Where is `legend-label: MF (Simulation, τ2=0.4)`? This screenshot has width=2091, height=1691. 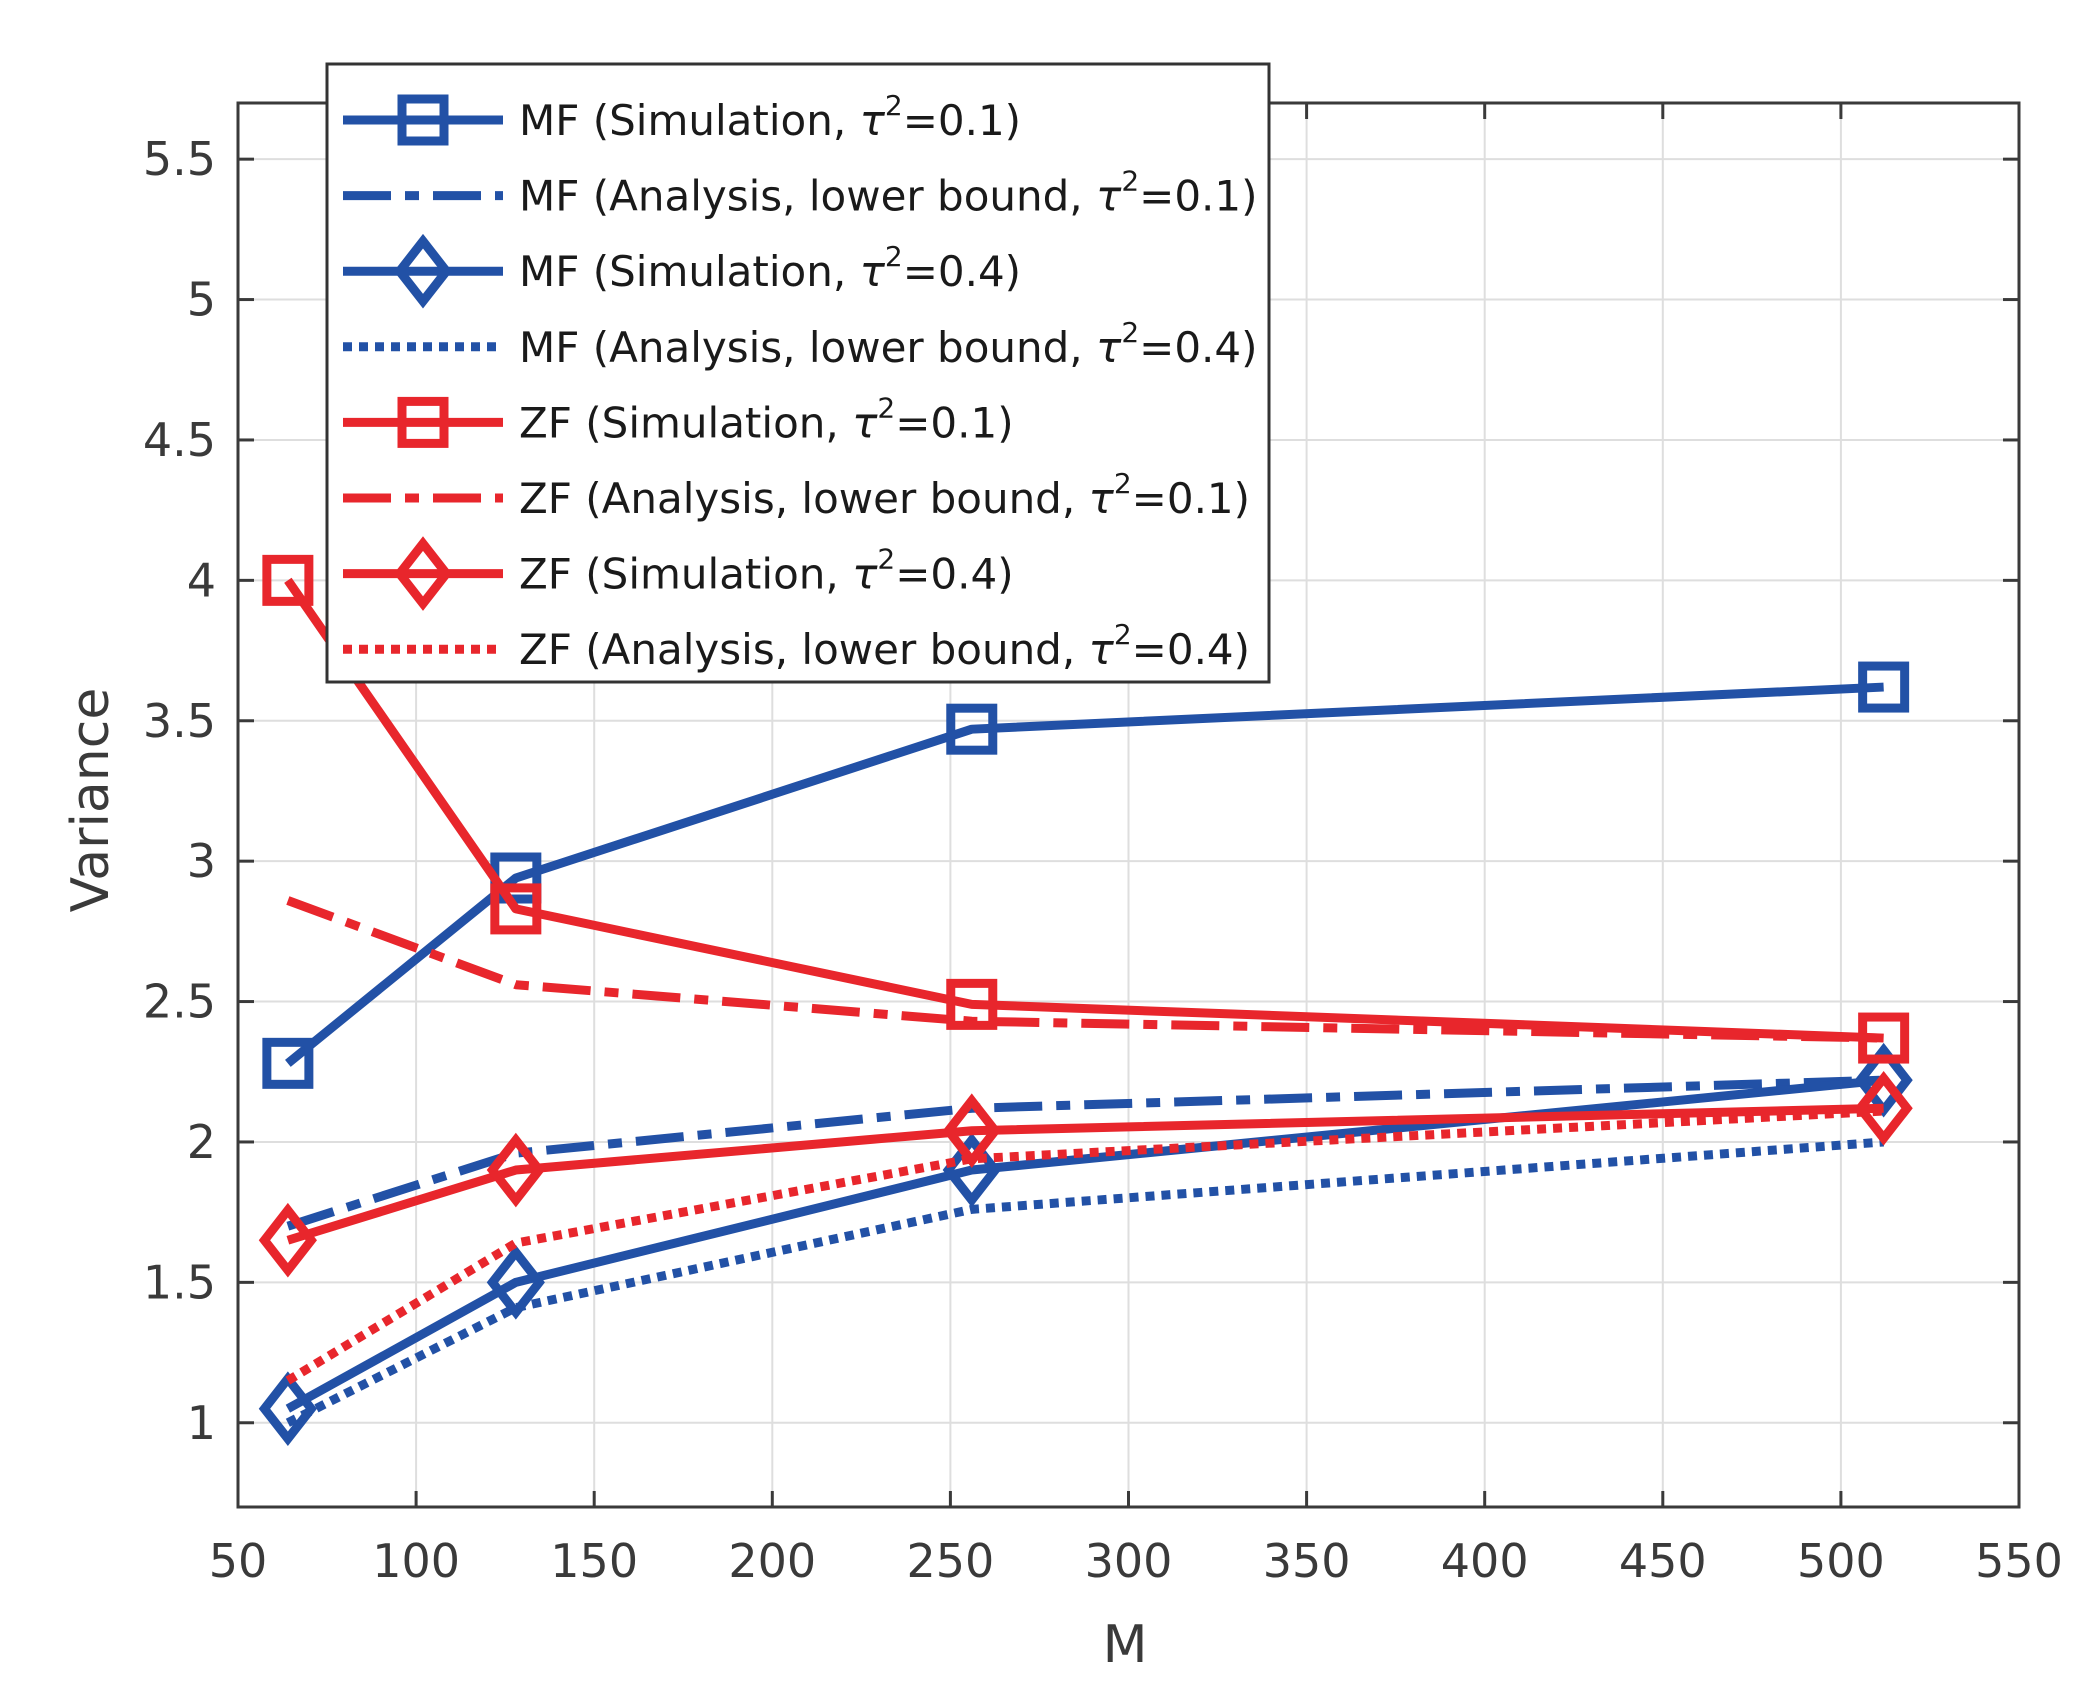
legend-label: MF (Simulation, τ2=0.4) is located at coordinates (770, 268).